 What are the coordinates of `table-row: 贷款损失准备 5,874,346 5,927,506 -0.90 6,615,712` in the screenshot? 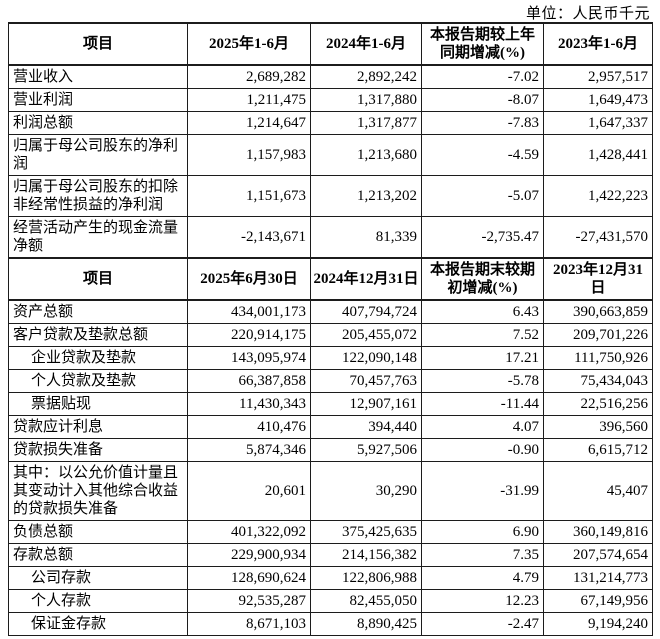 It's located at (330, 450).